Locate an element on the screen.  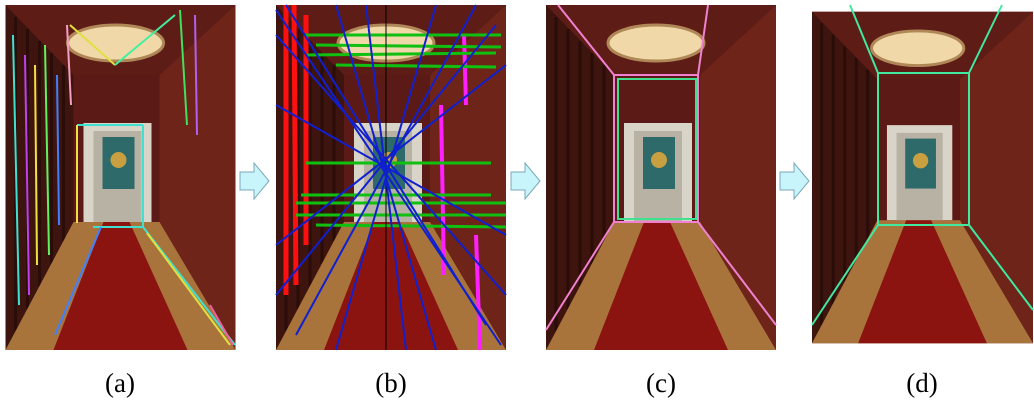
caption: (c) is located at coordinates (661, 383).